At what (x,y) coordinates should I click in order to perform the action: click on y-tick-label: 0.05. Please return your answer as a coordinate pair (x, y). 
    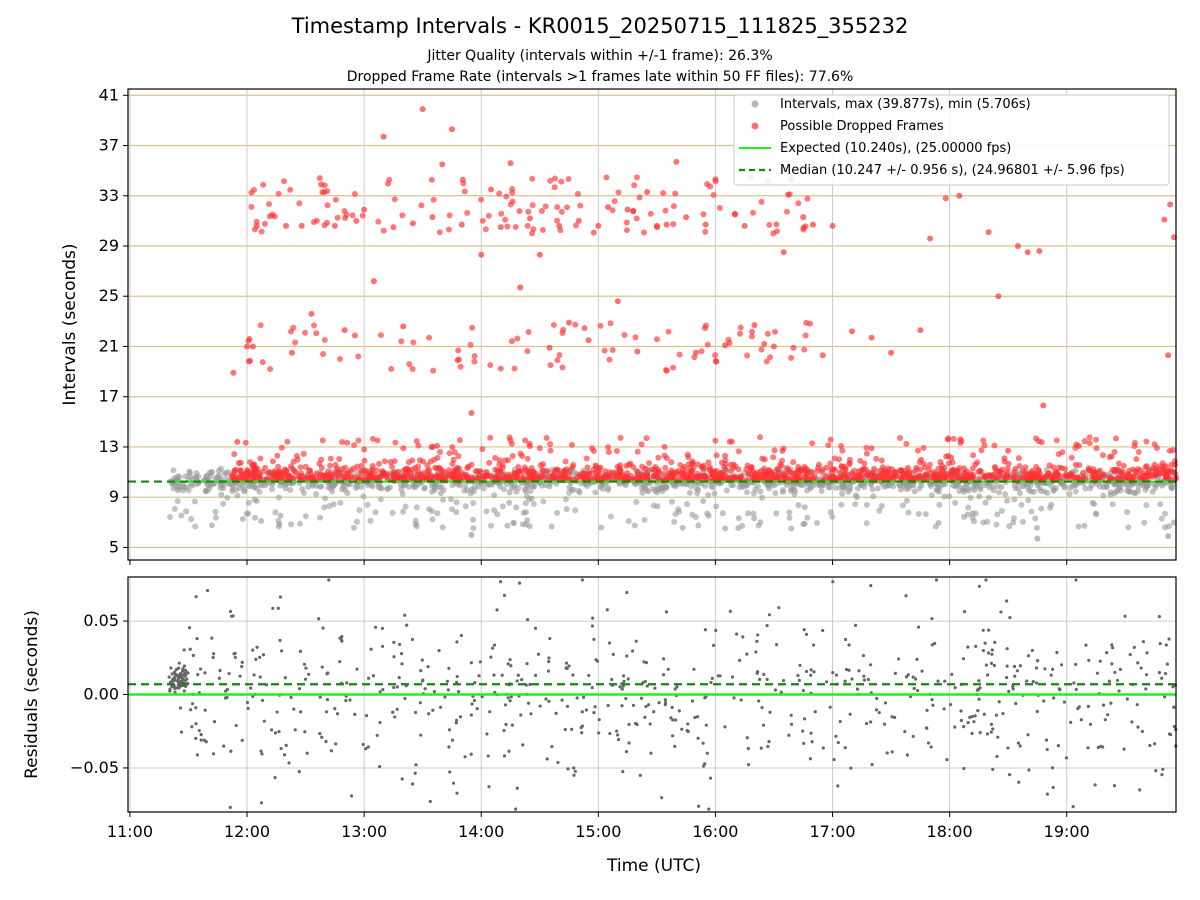
    Looking at the image, I should click on (101, 620).